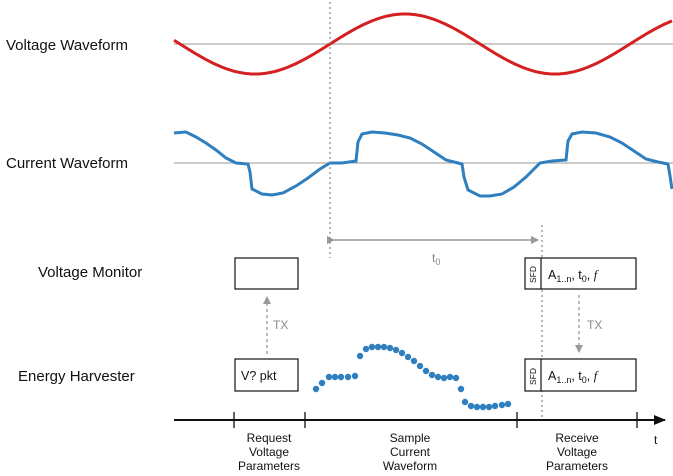 This screenshot has height=476, width=673. What do you see at coordinates (573, 276) in the screenshot?
I see `monitor-packet-content: A1..n, t0, f` at bounding box center [573, 276].